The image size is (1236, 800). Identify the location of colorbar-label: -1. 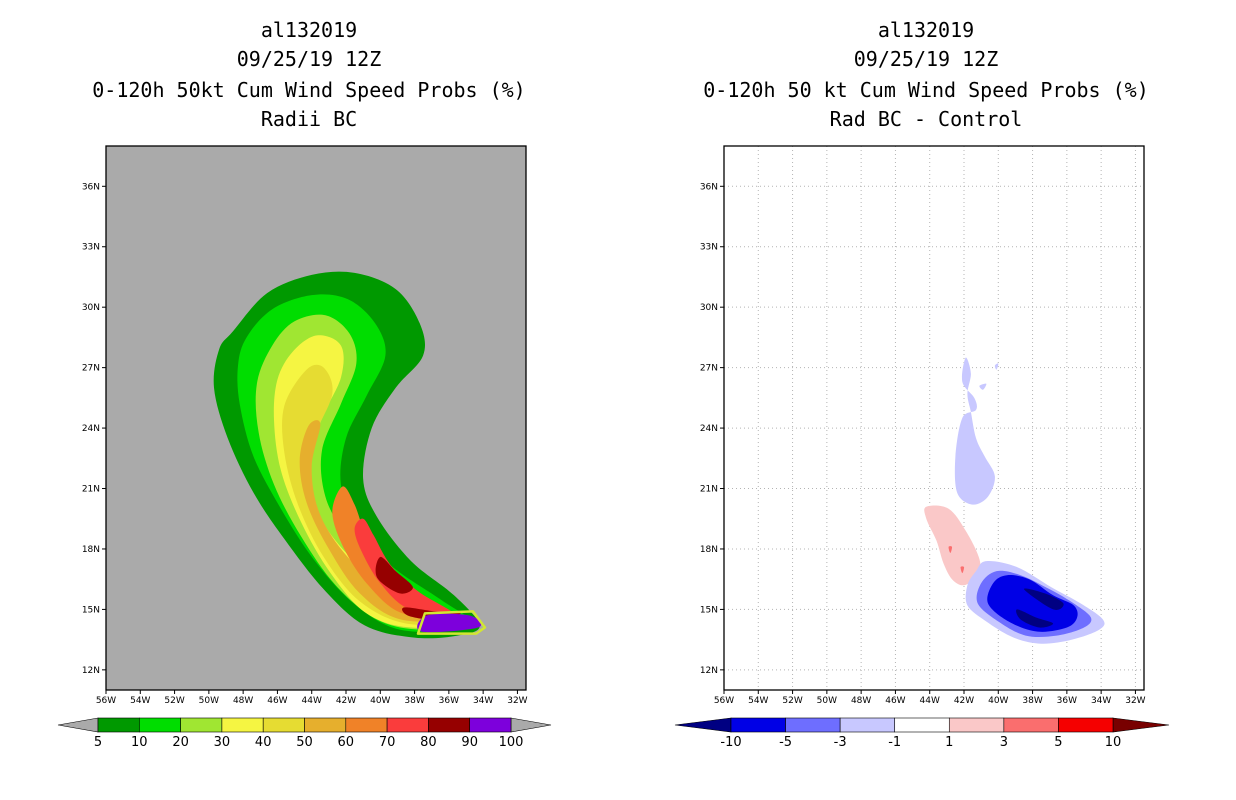
(894, 742).